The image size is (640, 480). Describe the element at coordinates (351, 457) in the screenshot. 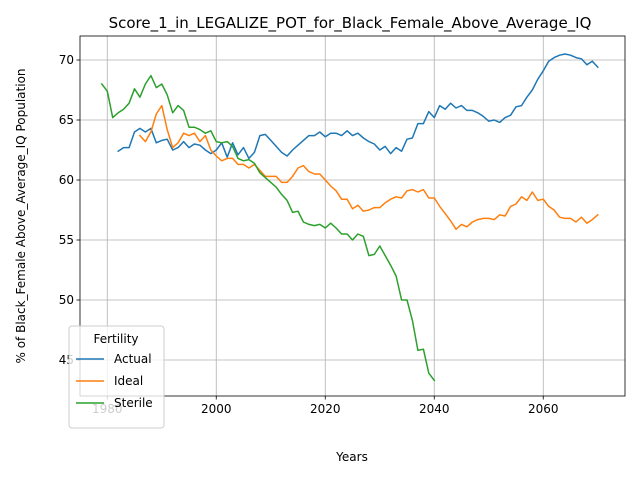

I see `x-axis-label: Years` at that location.